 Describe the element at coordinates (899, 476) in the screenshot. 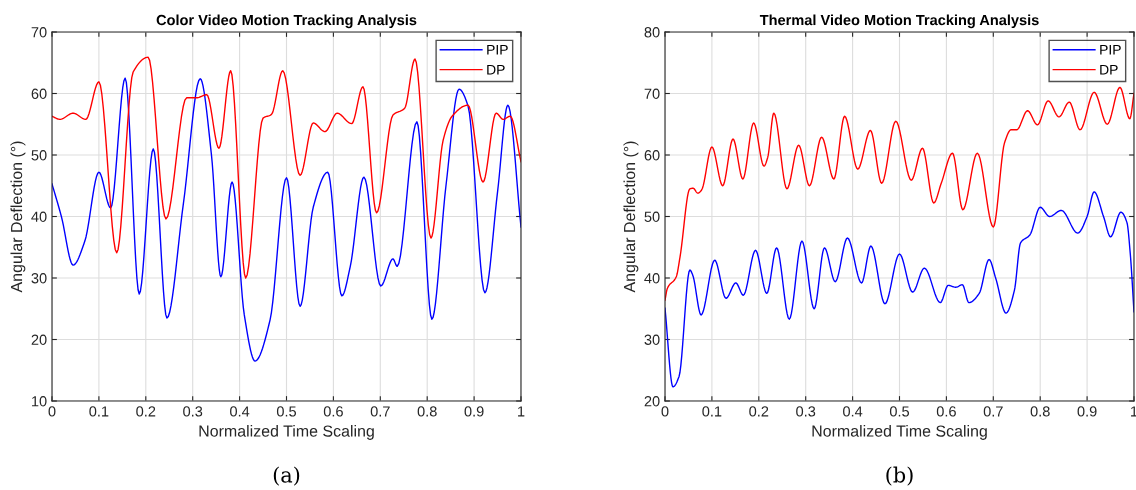

I see `text: (b)` at that location.